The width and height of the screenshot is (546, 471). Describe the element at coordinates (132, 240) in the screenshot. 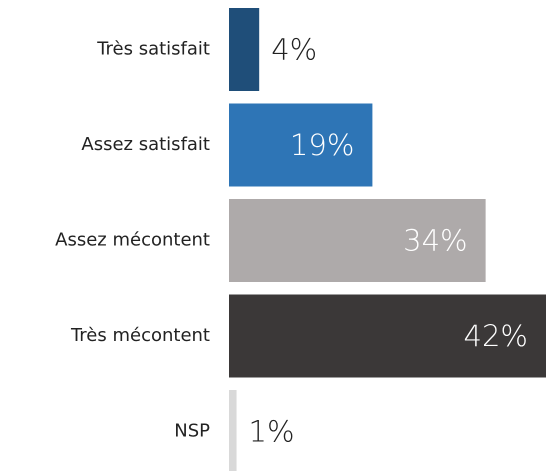

I see `category-label: Assez mécontent` at that location.